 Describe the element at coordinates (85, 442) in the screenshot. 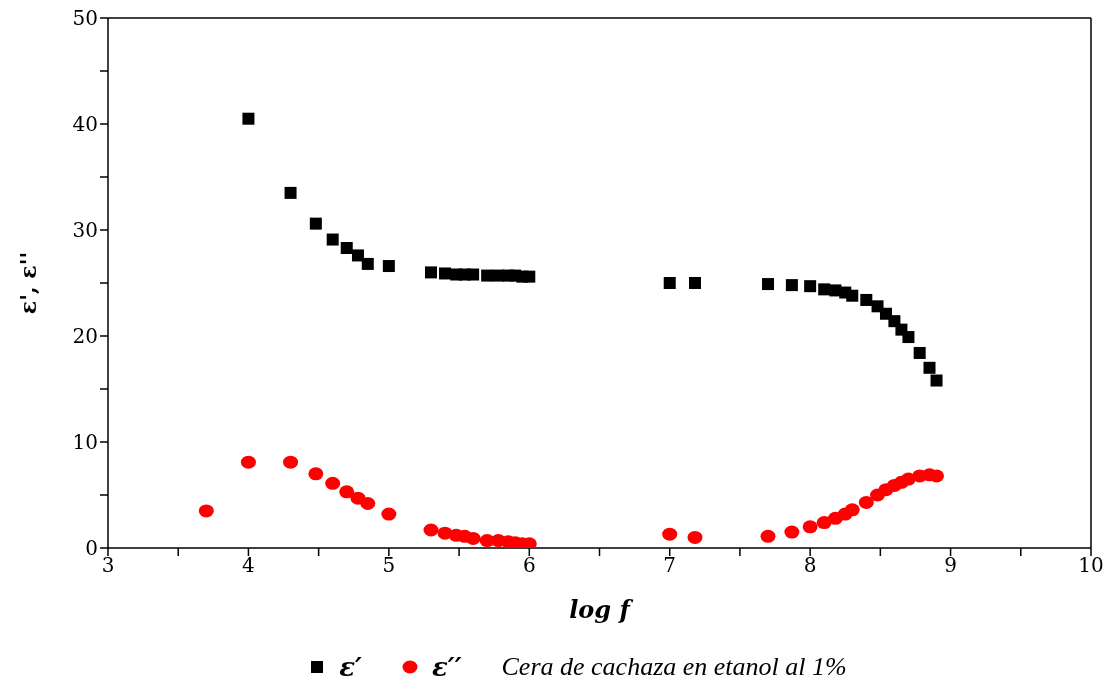

I see `y-tick-label: 10` at that location.